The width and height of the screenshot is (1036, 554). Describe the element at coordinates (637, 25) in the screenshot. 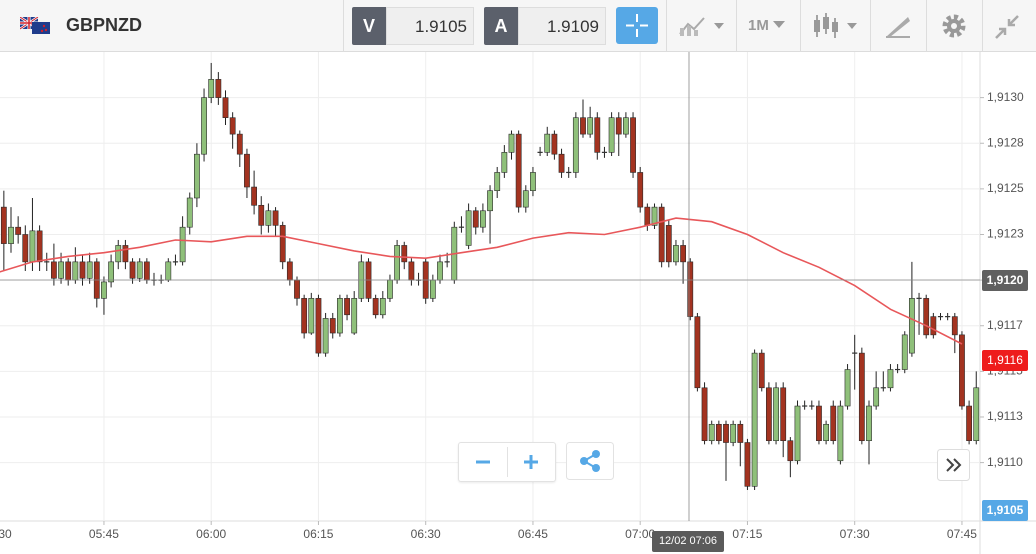

I see `crosshair-button` at that location.